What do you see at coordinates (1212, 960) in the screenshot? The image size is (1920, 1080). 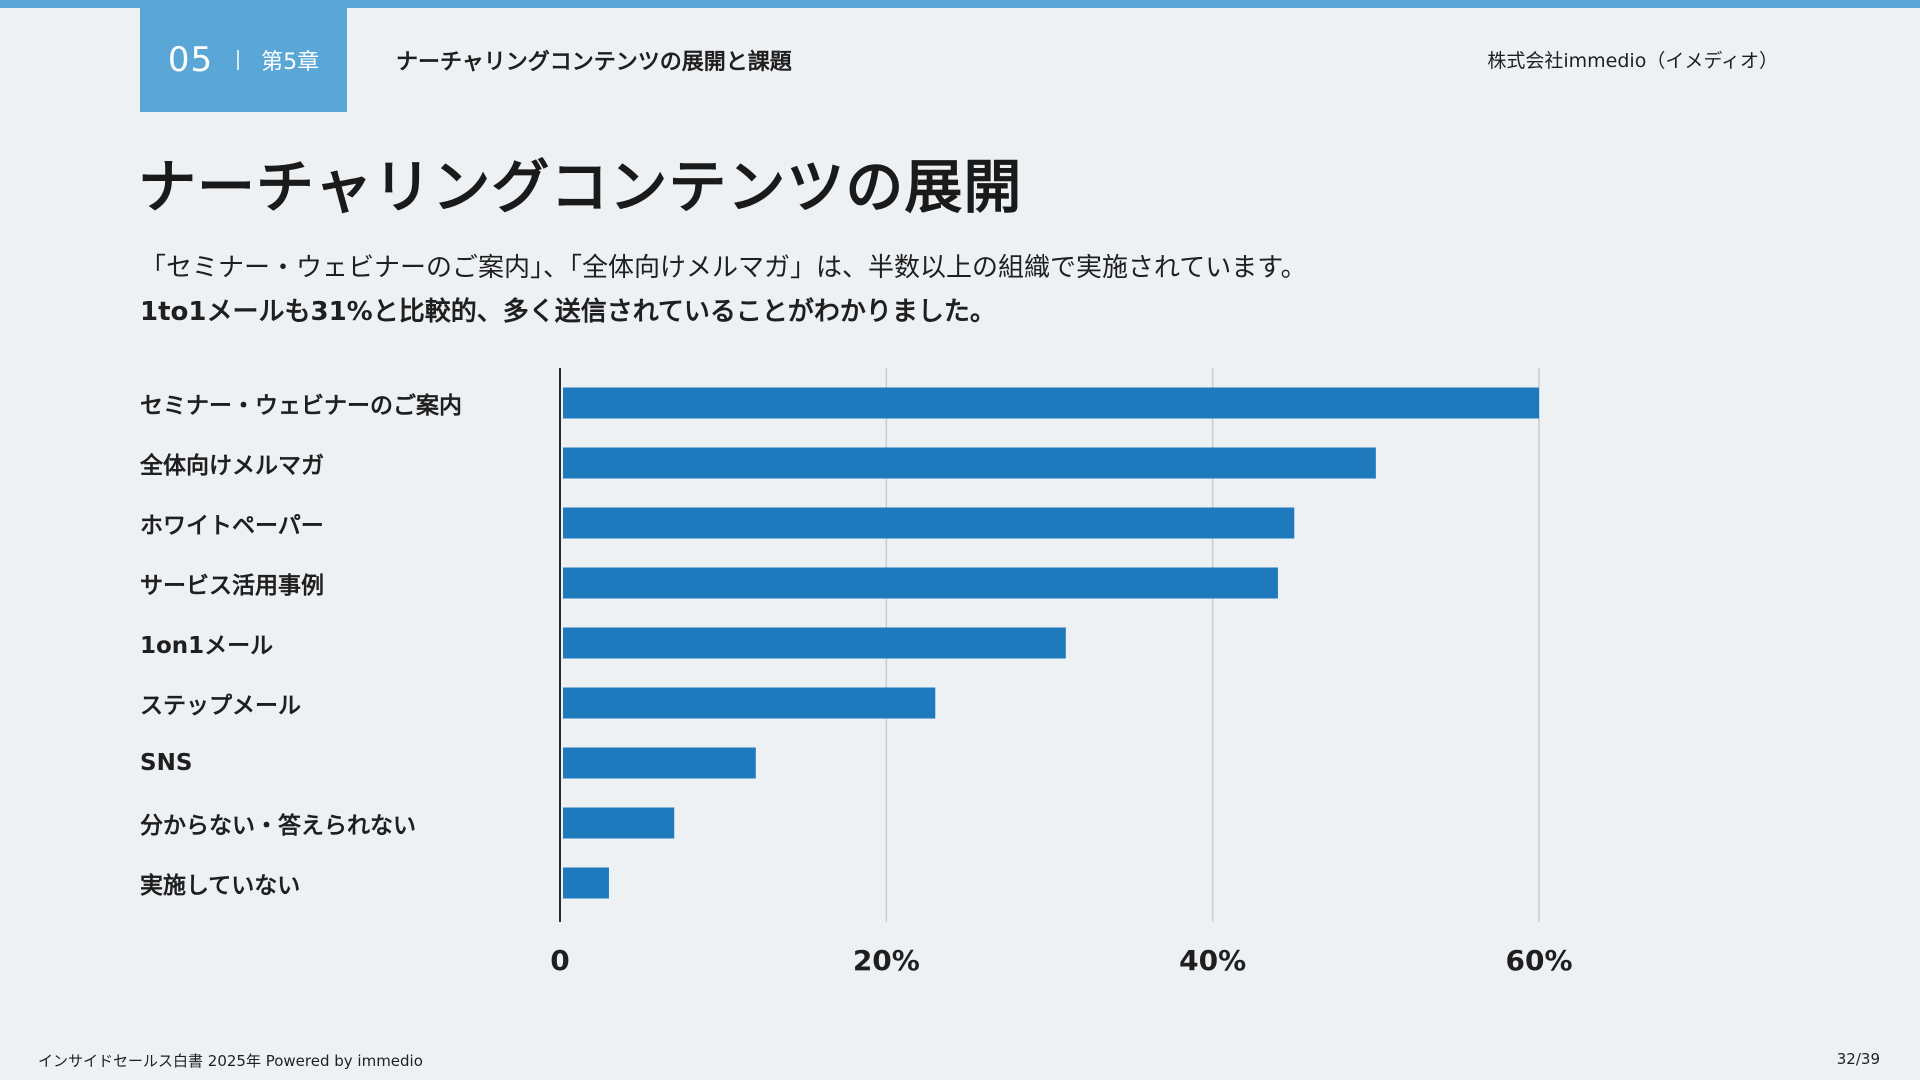 I see `x-tick-label: 40%` at bounding box center [1212, 960].